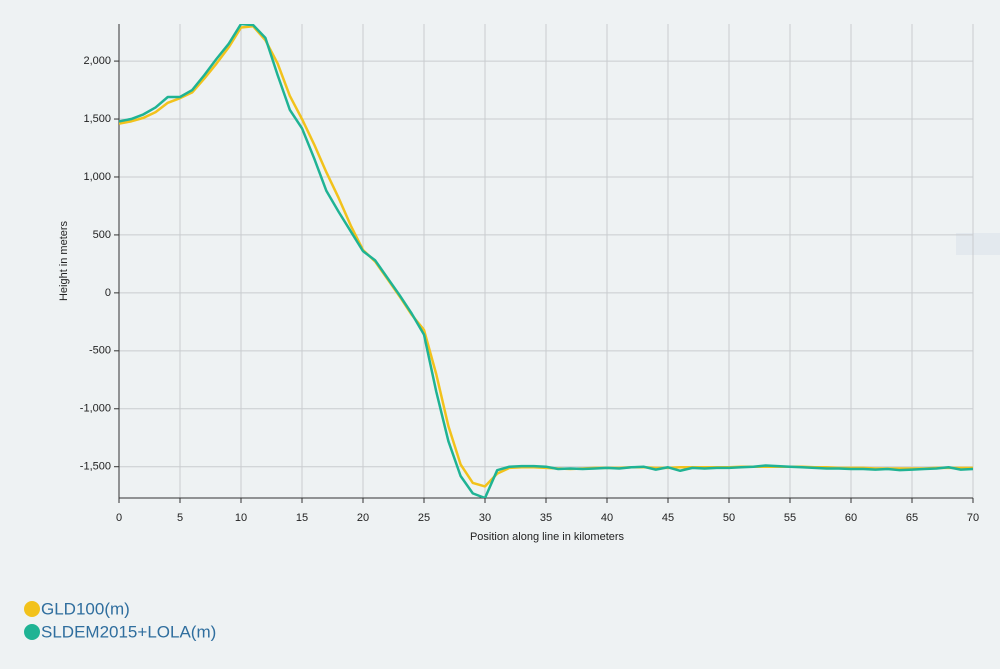 The height and width of the screenshot is (669, 1000). What do you see at coordinates (485, 518) in the screenshot?
I see `x-tick-label: 30` at bounding box center [485, 518].